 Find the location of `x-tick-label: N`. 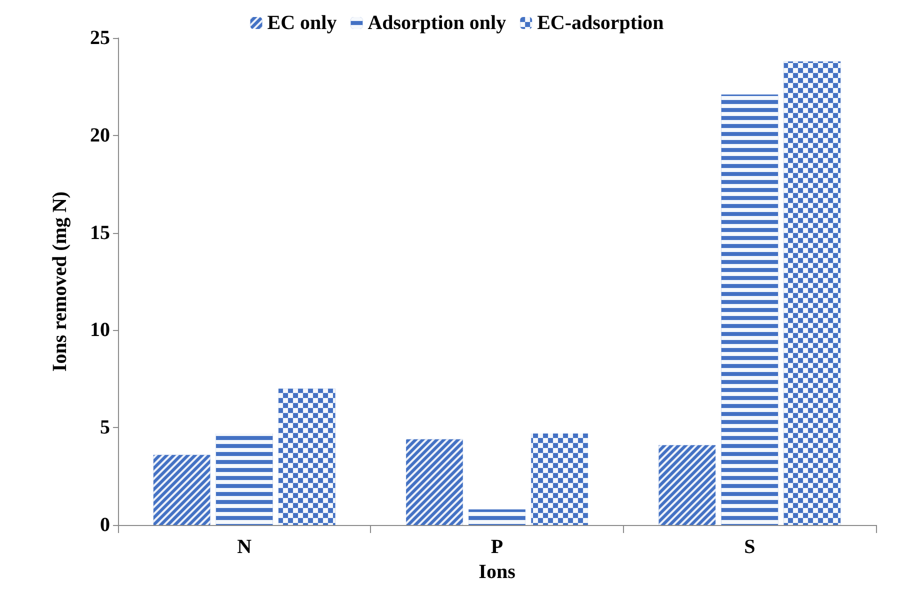

x-tick-label: N is located at coordinates (244, 547).